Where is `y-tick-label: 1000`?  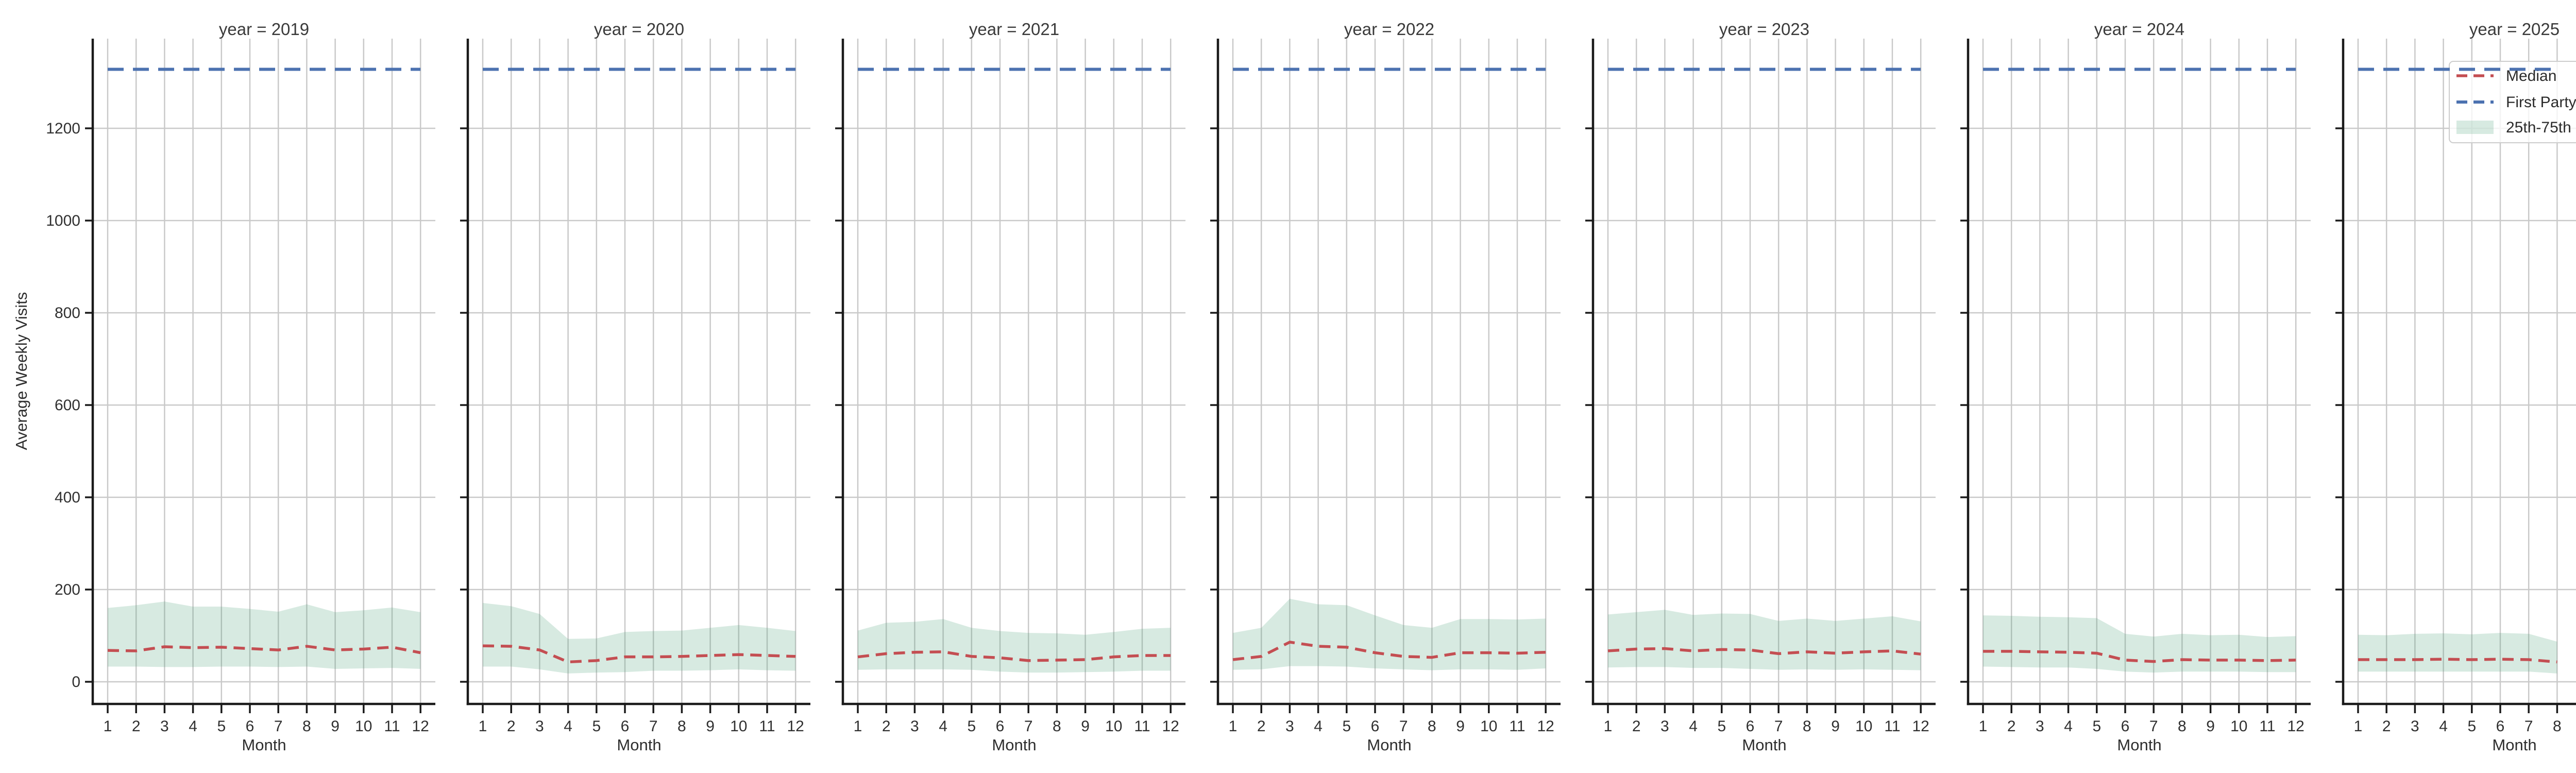 y-tick-label: 1000 is located at coordinates (63, 220).